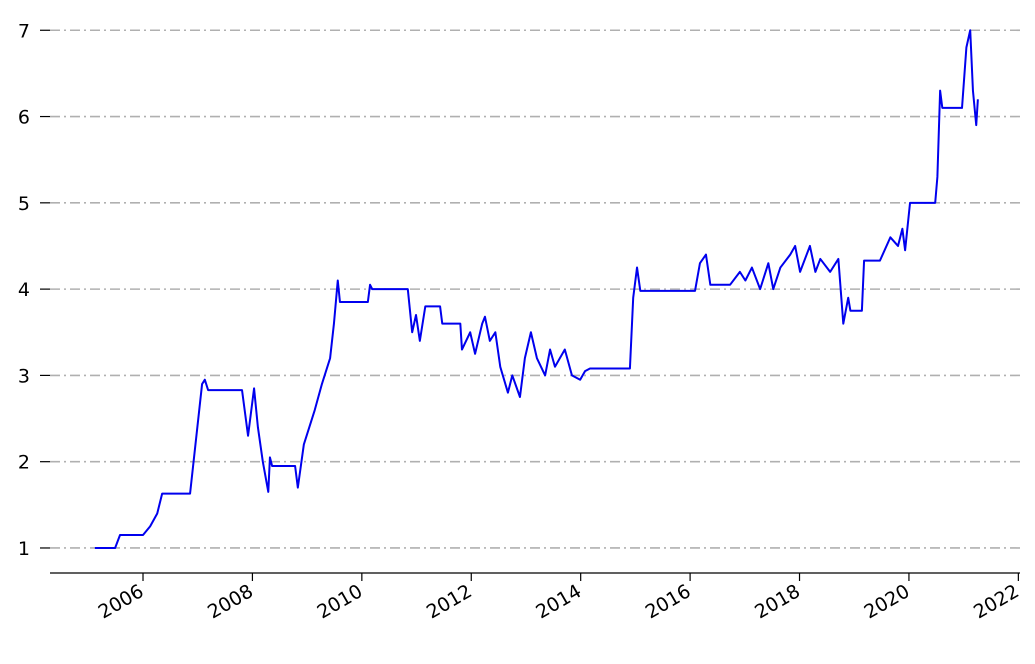 The height and width of the screenshot is (664, 1035). What do you see at coordinates (230, 601) in the screenshot?
I see `x-tick-label: 2008` at bounding box center [230, 601].